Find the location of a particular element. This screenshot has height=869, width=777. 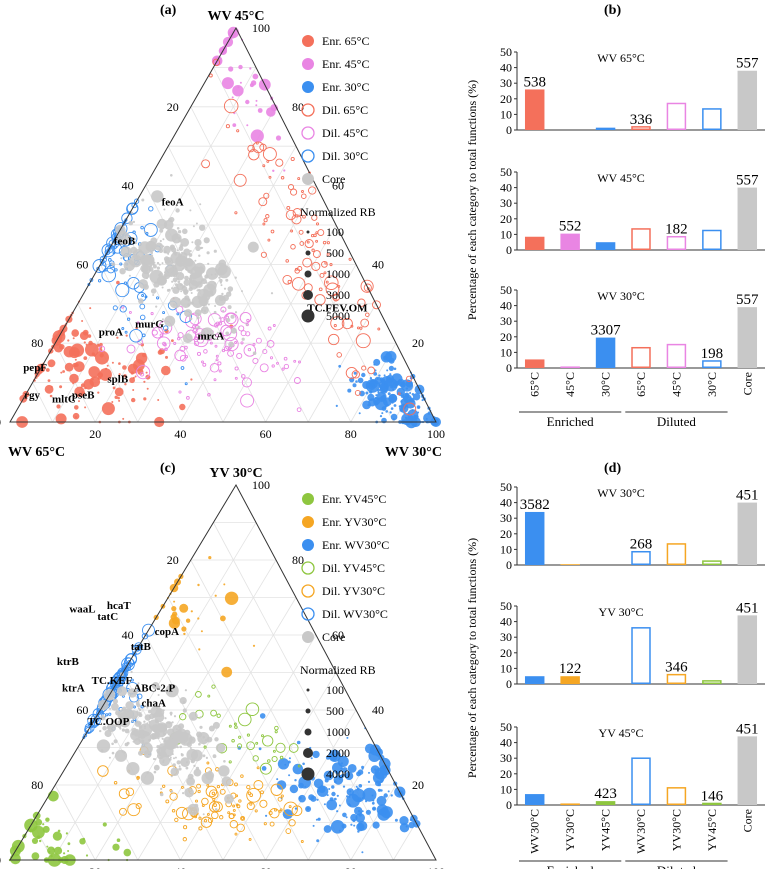

y-tick-label: 0 is located at coordinates (509, 684).